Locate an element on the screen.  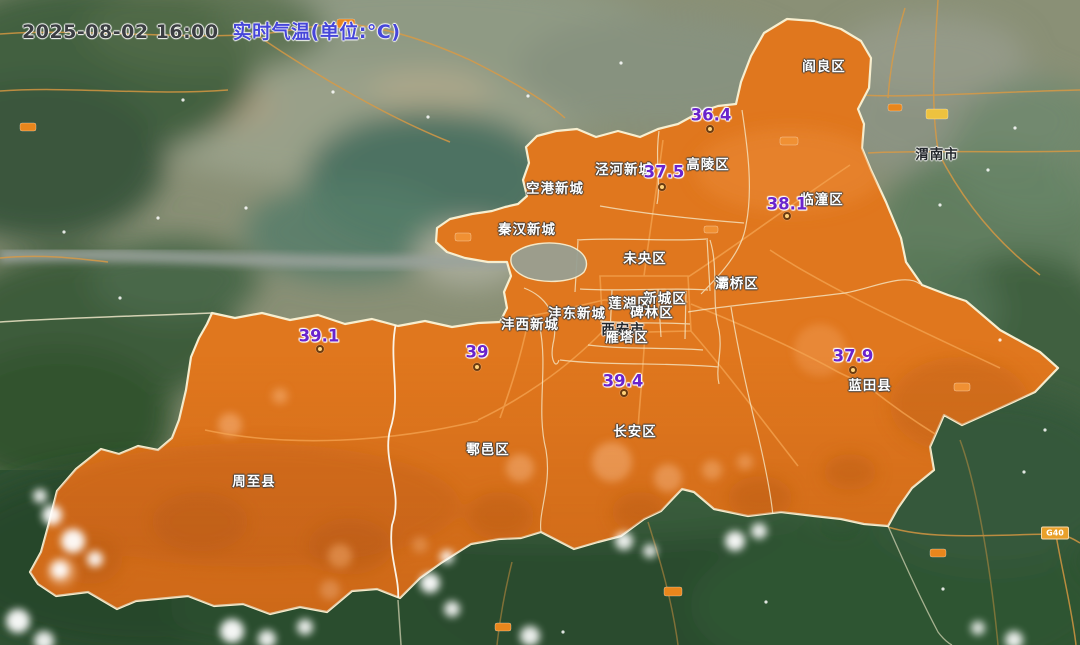
map-header: 2025-08-02 16:00 实时气温(单位:°C) is located at coordinates (211, 30).